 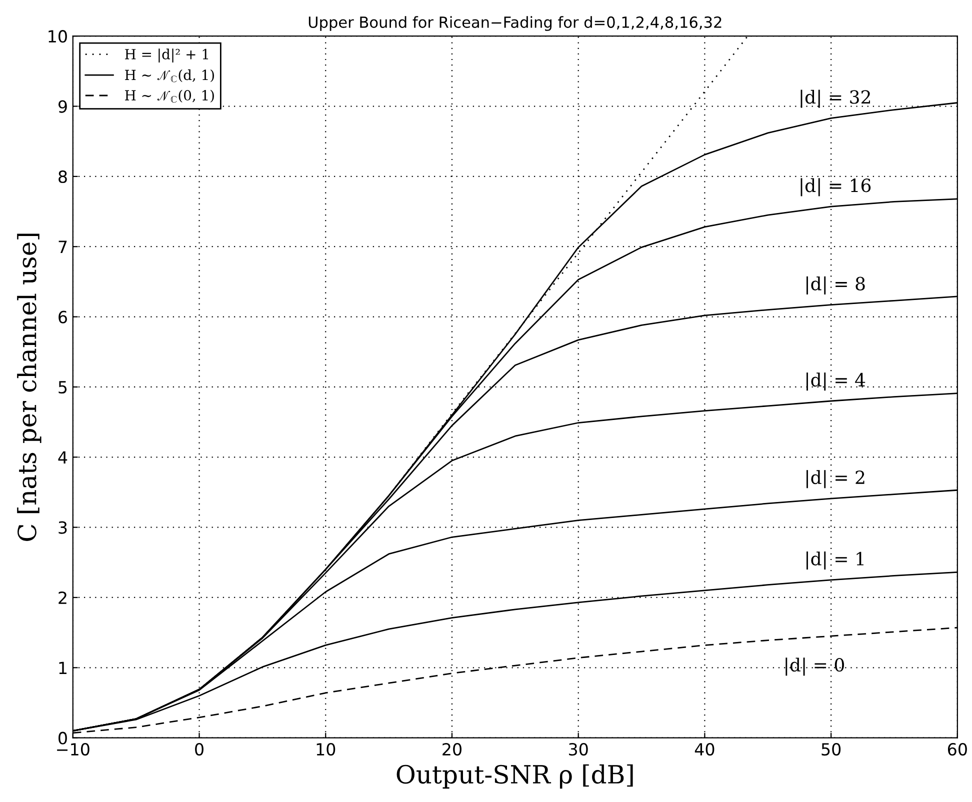 What do you see at coordinates (514, 776) in the screenshot?
I see `x-axis-title: Output-SNR ρ [dB]` at bounding box center [514, 776].